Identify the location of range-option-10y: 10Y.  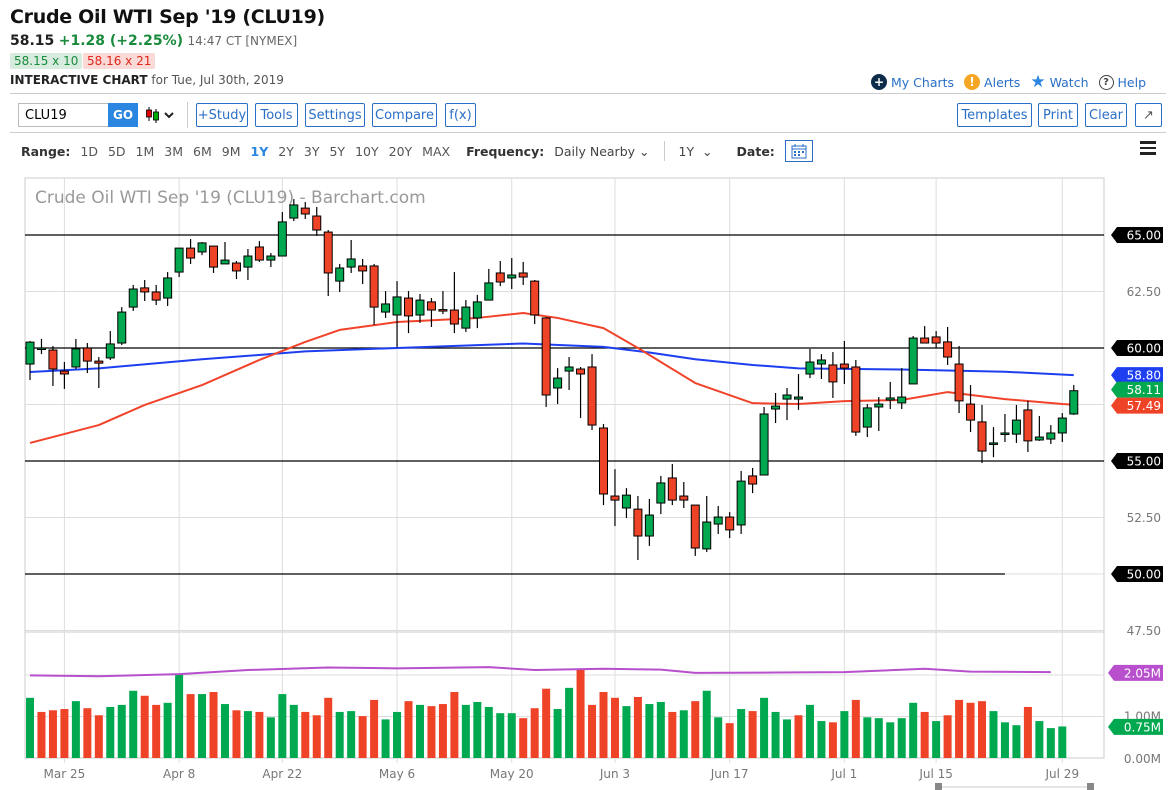
(367, 151).